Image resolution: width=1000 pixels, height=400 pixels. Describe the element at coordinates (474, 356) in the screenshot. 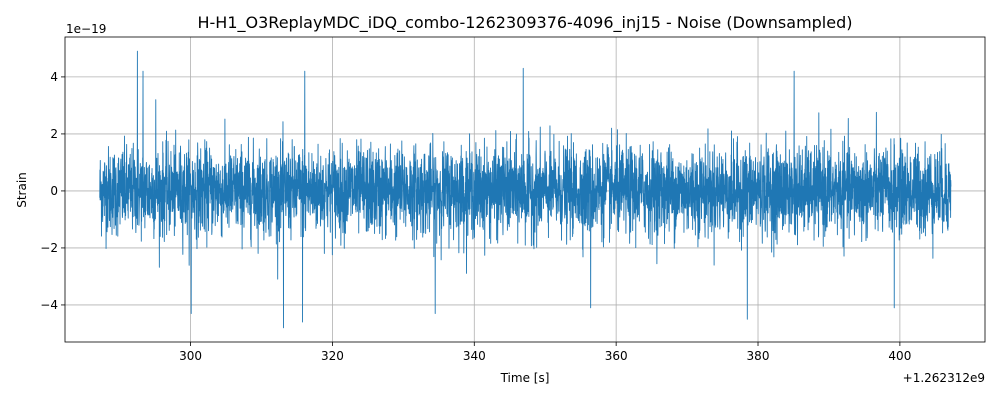

I see `x-tick-label: 340` at that location.